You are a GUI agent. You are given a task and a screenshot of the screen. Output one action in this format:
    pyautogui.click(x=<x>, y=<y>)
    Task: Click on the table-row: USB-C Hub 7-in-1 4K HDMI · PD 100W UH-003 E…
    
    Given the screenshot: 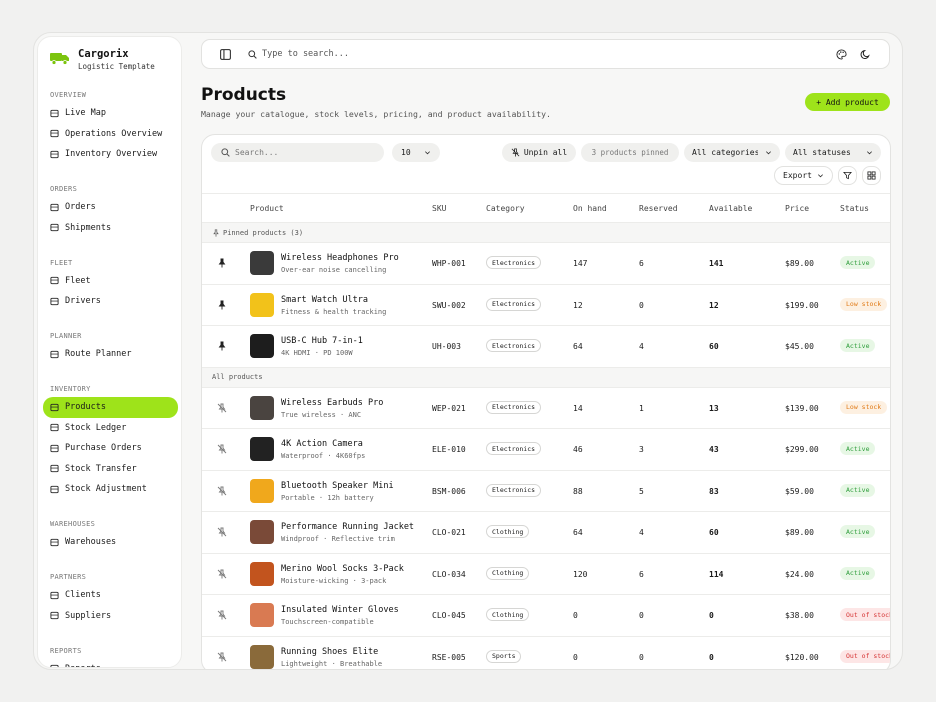 What is the action you would take?
    pyautogui.click(x=546, y=347)
    